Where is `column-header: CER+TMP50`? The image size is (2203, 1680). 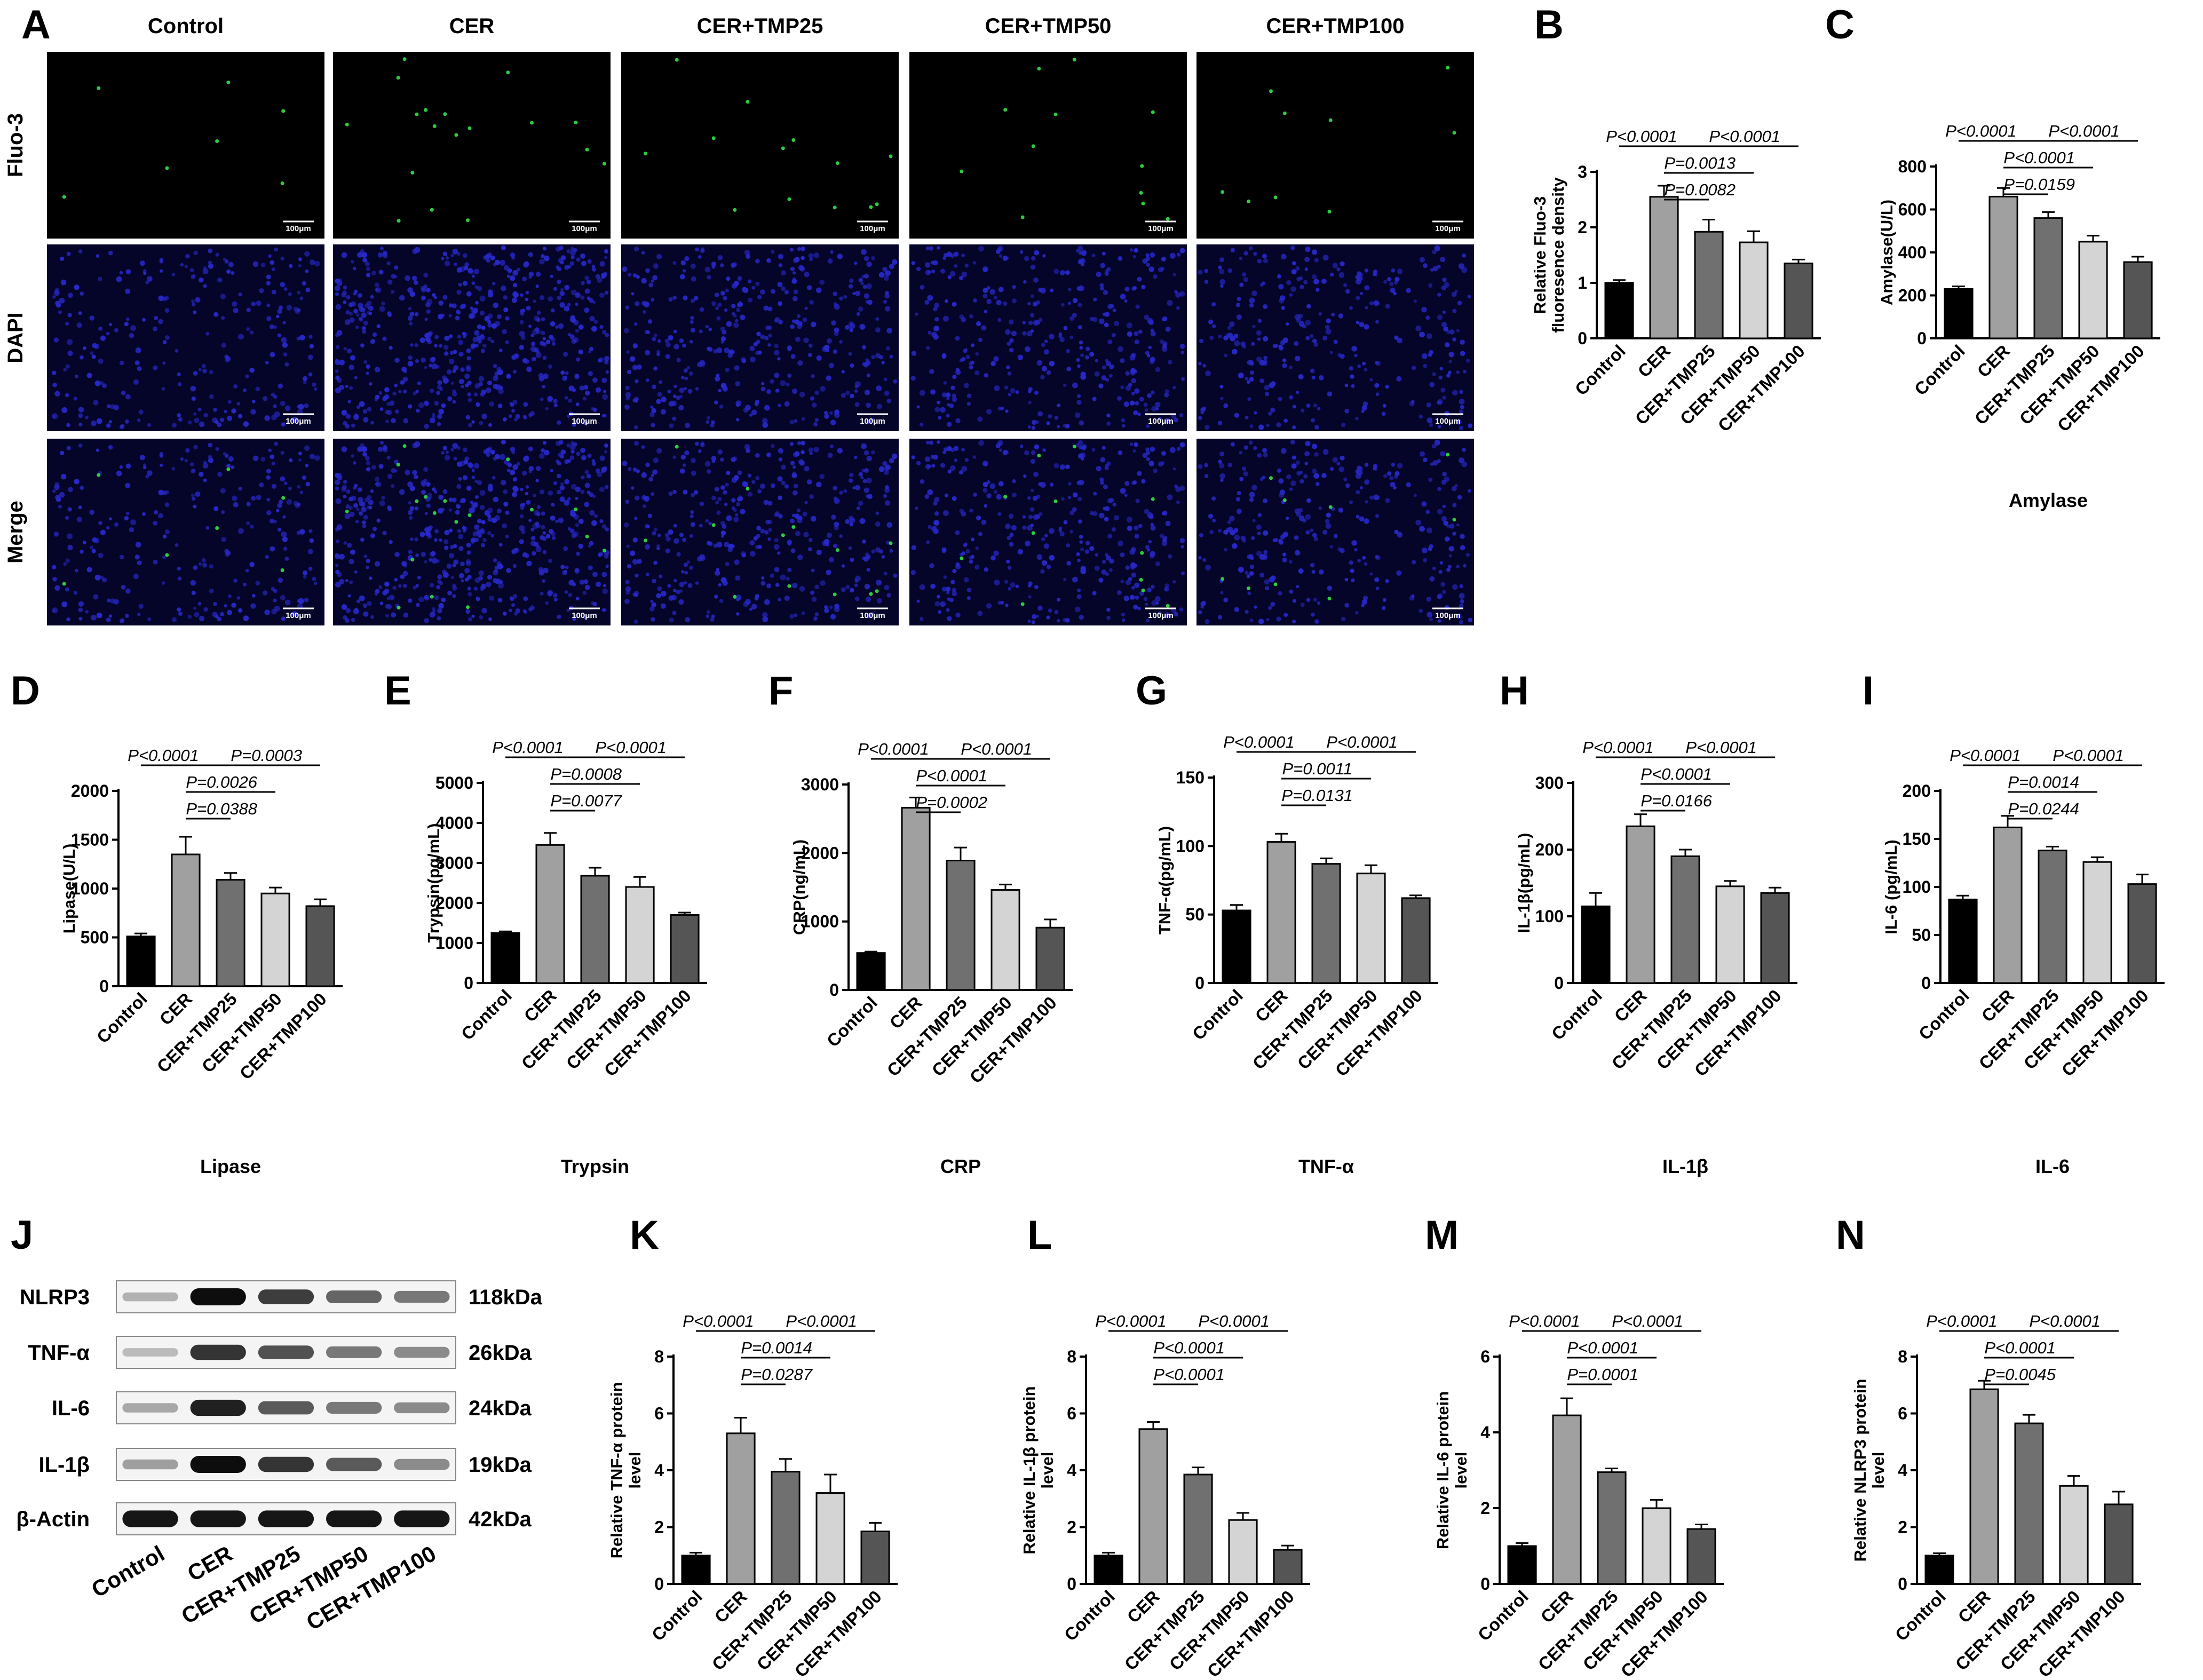 column-header: CER+TMP50 is located at coordinates (1048, 26).